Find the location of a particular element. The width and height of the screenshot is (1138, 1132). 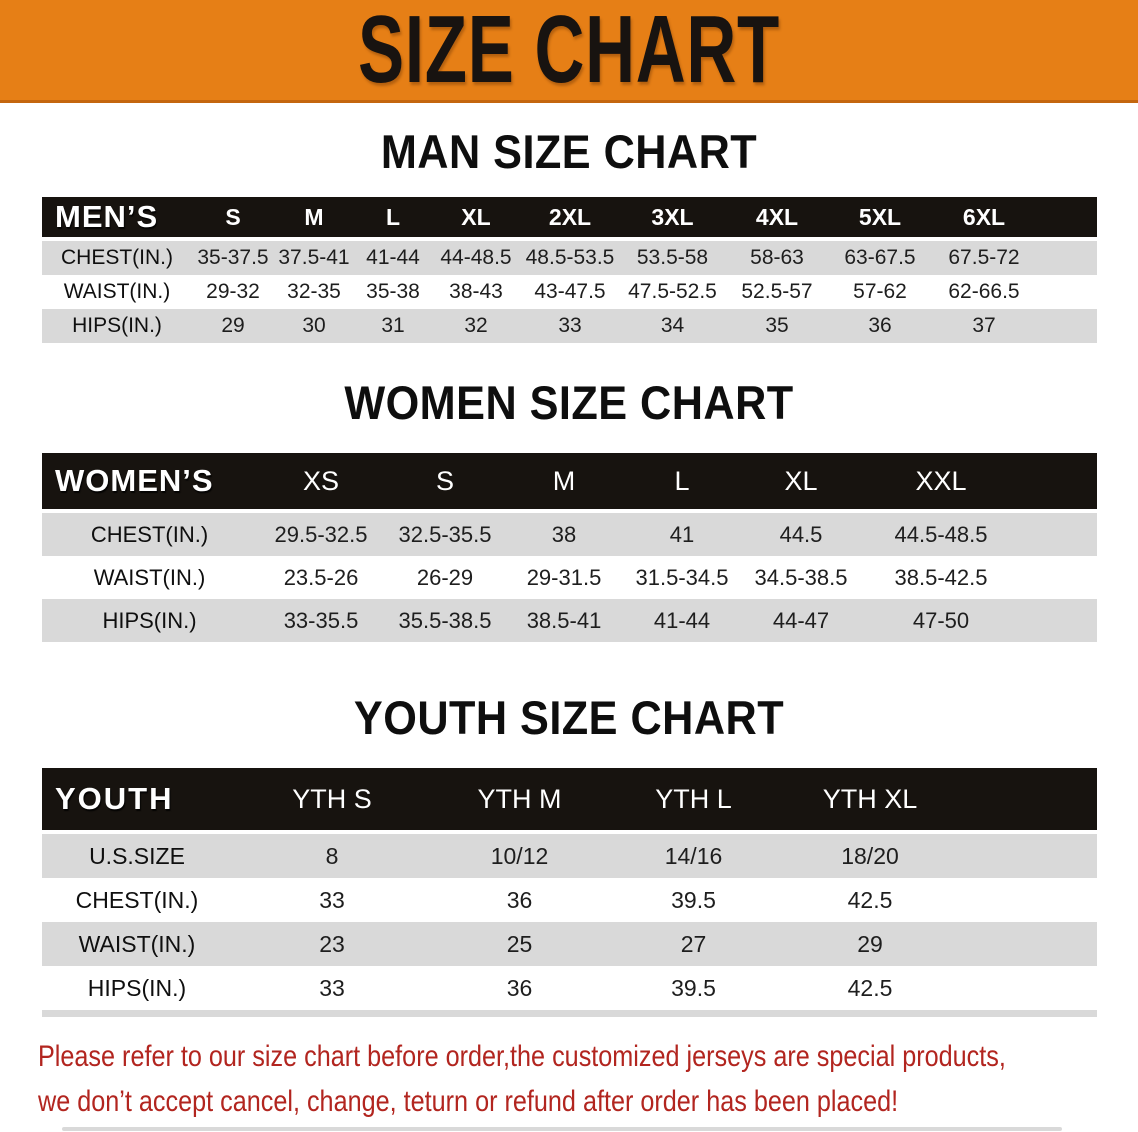

size-value: 44-47 is located at coordinates (801, 620).